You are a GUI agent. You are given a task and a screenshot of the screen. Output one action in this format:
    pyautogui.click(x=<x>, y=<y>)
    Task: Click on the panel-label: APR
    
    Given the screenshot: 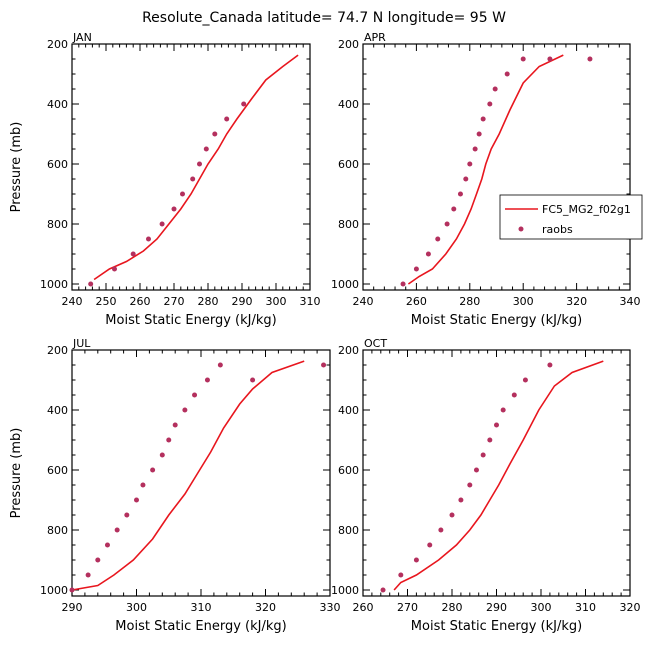 What is the action you would take?
    pyautogui.click(x=375, y=37)
    